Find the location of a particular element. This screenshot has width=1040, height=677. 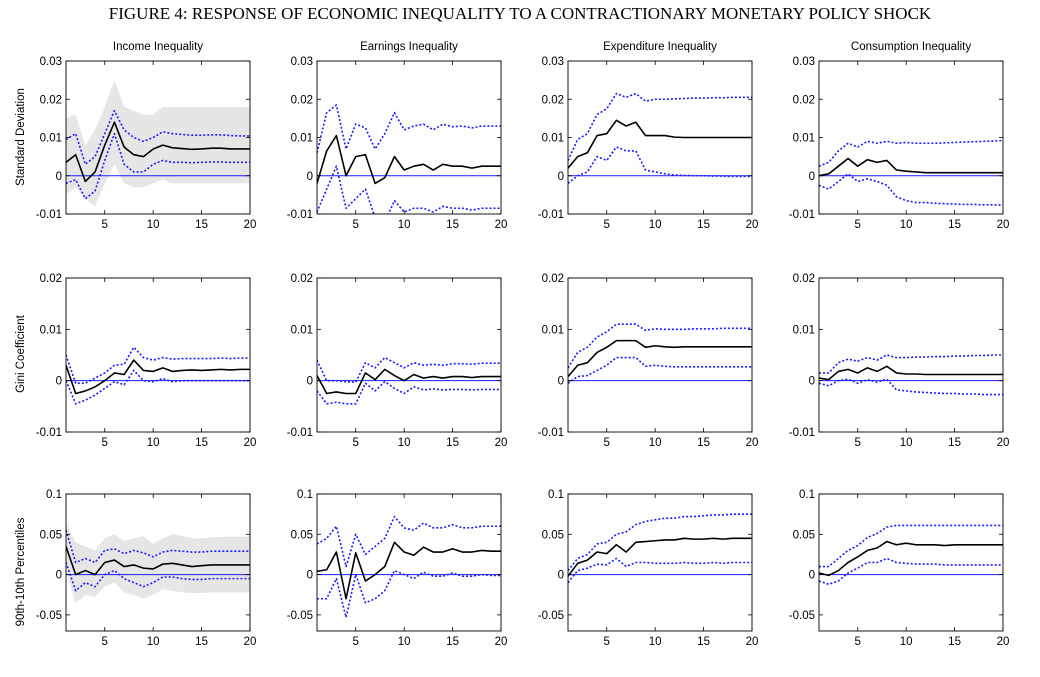

row-label-p90p10: 90th-10th Percentiles is located at coordinates (21, 571).